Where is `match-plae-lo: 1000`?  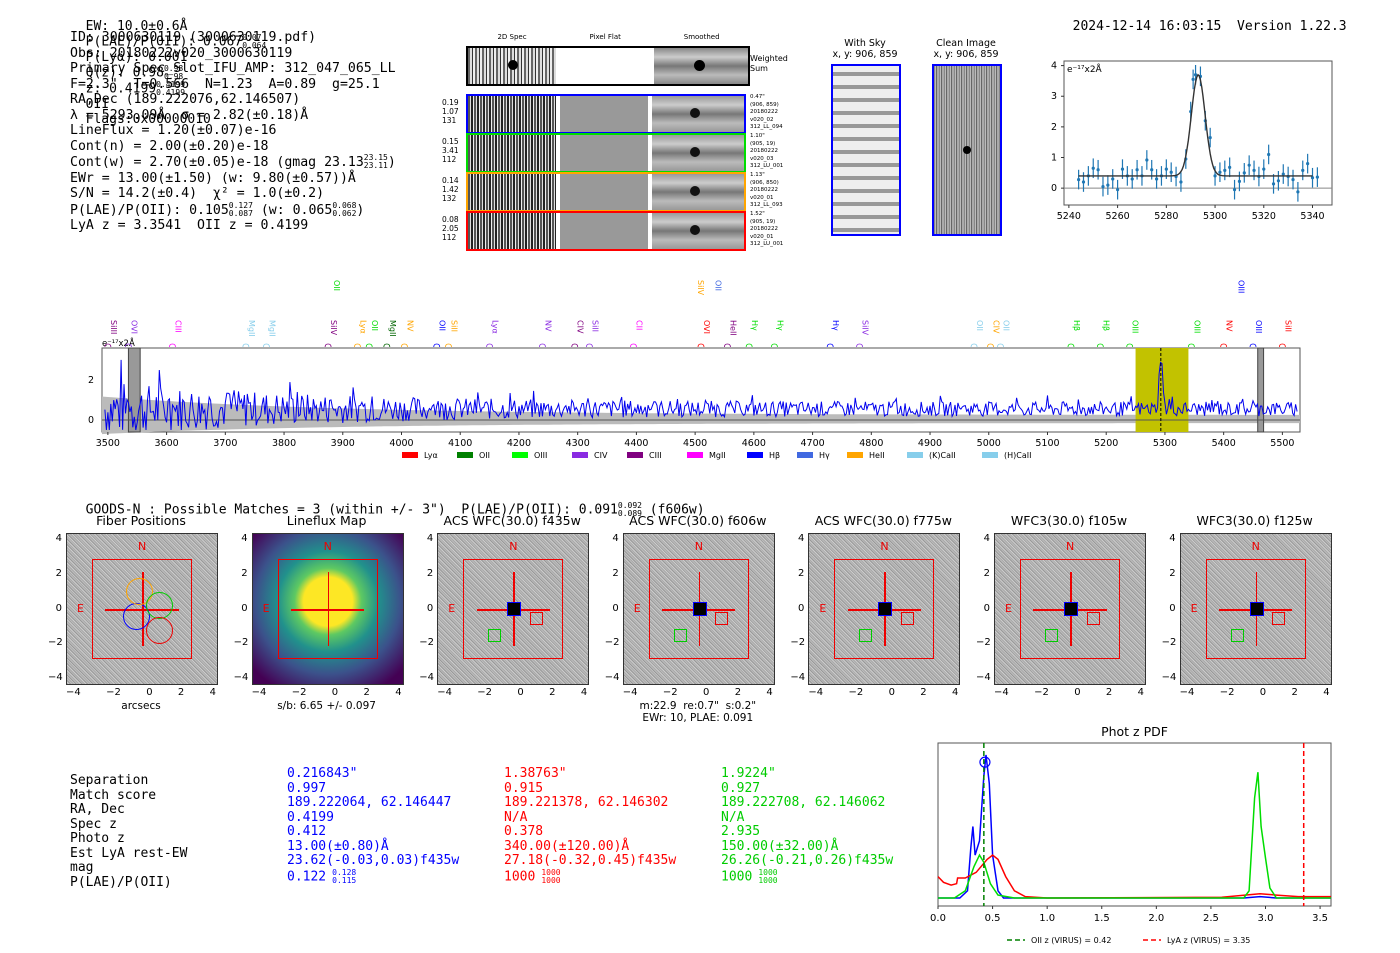 match-plae-lo: 1000 is located at coordinates (551, 880).